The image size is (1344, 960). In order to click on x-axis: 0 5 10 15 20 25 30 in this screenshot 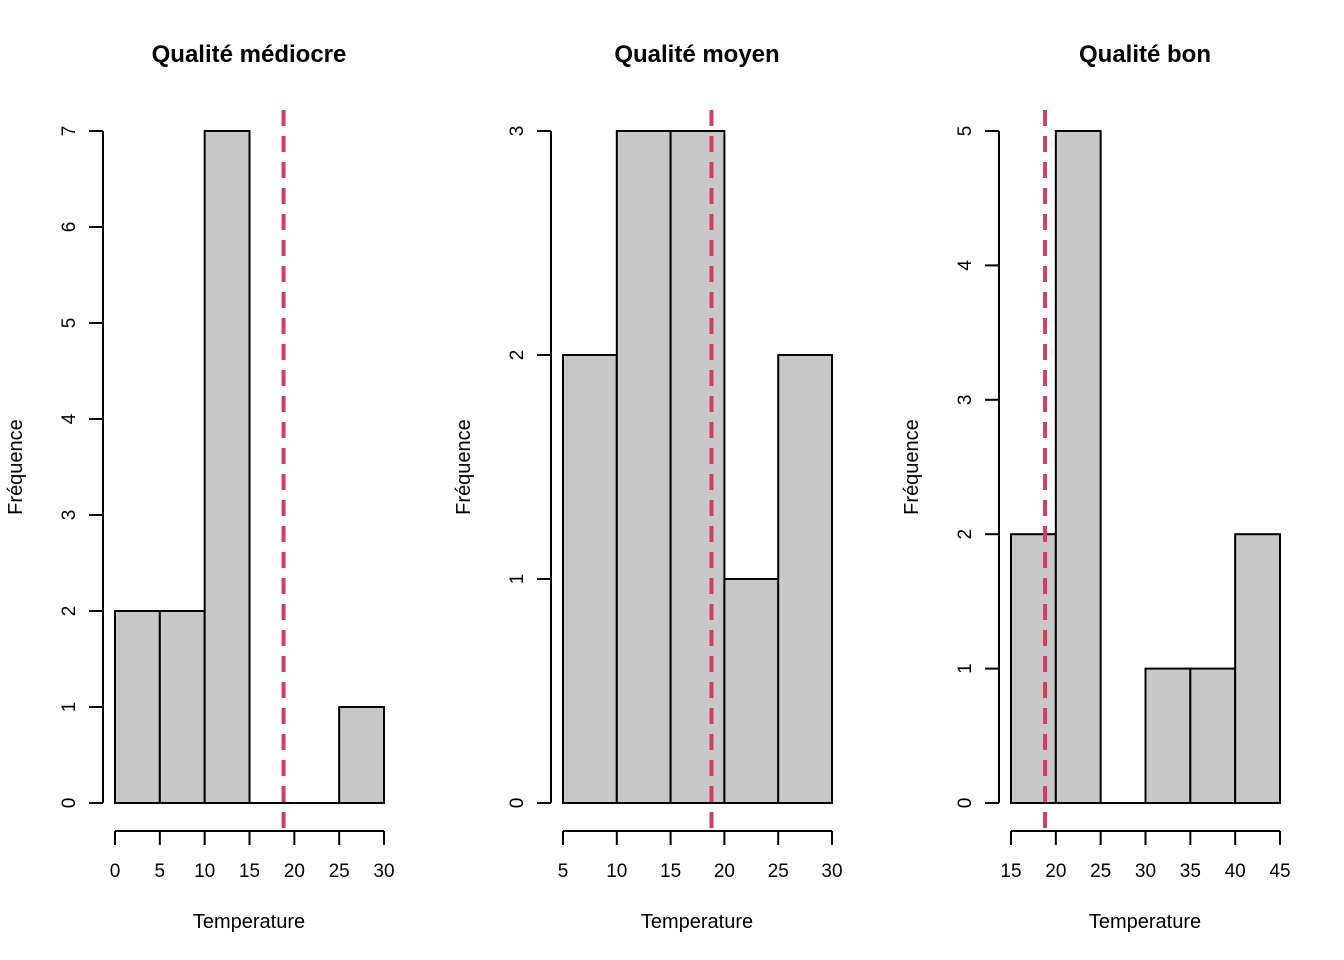, I will do `click(252, 856)`.